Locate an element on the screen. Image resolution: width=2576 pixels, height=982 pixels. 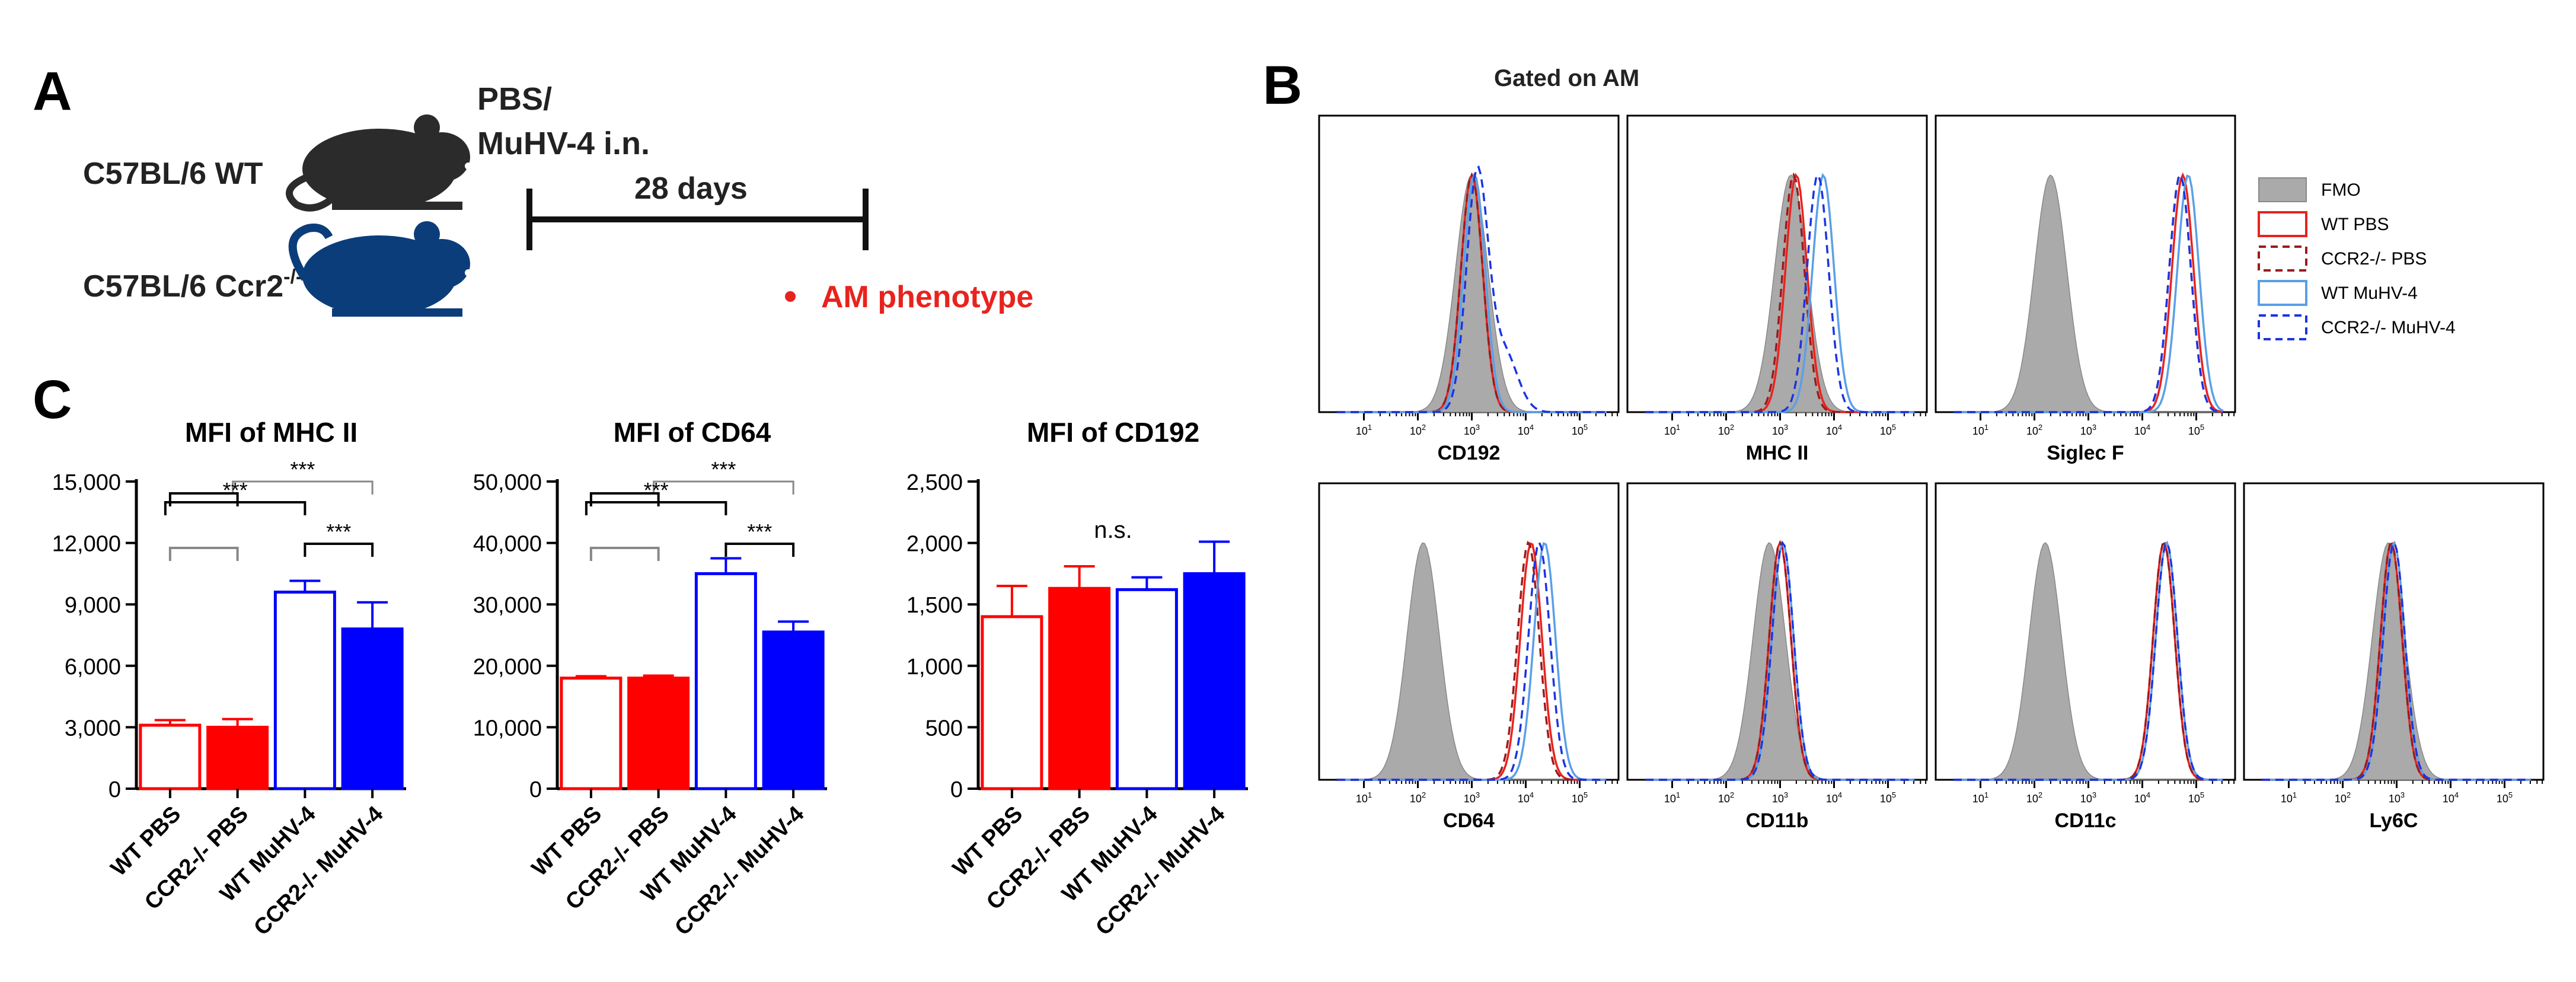
treatment-line-1: PBS/ is located at coordinates (514, 99).